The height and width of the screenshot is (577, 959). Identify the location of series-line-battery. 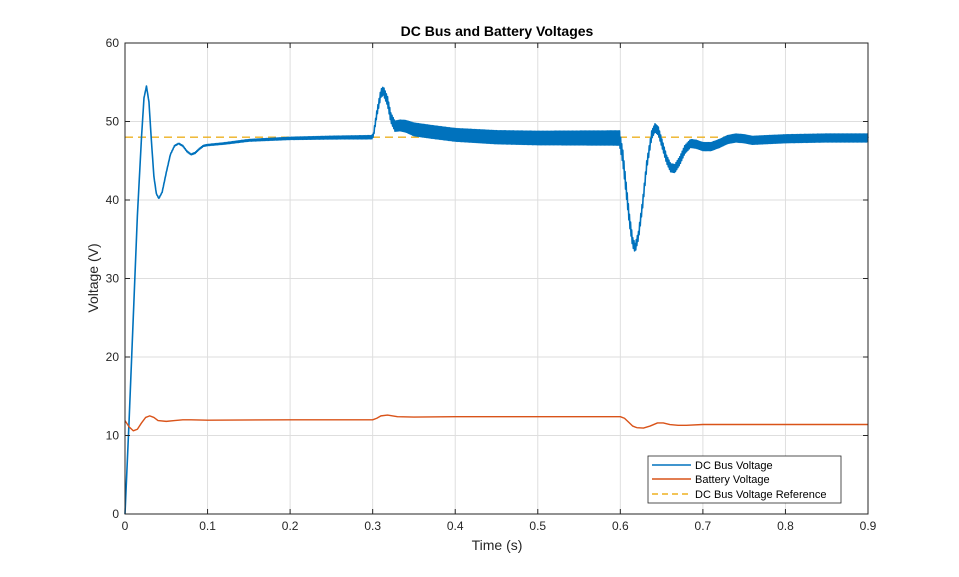
(496, 423).